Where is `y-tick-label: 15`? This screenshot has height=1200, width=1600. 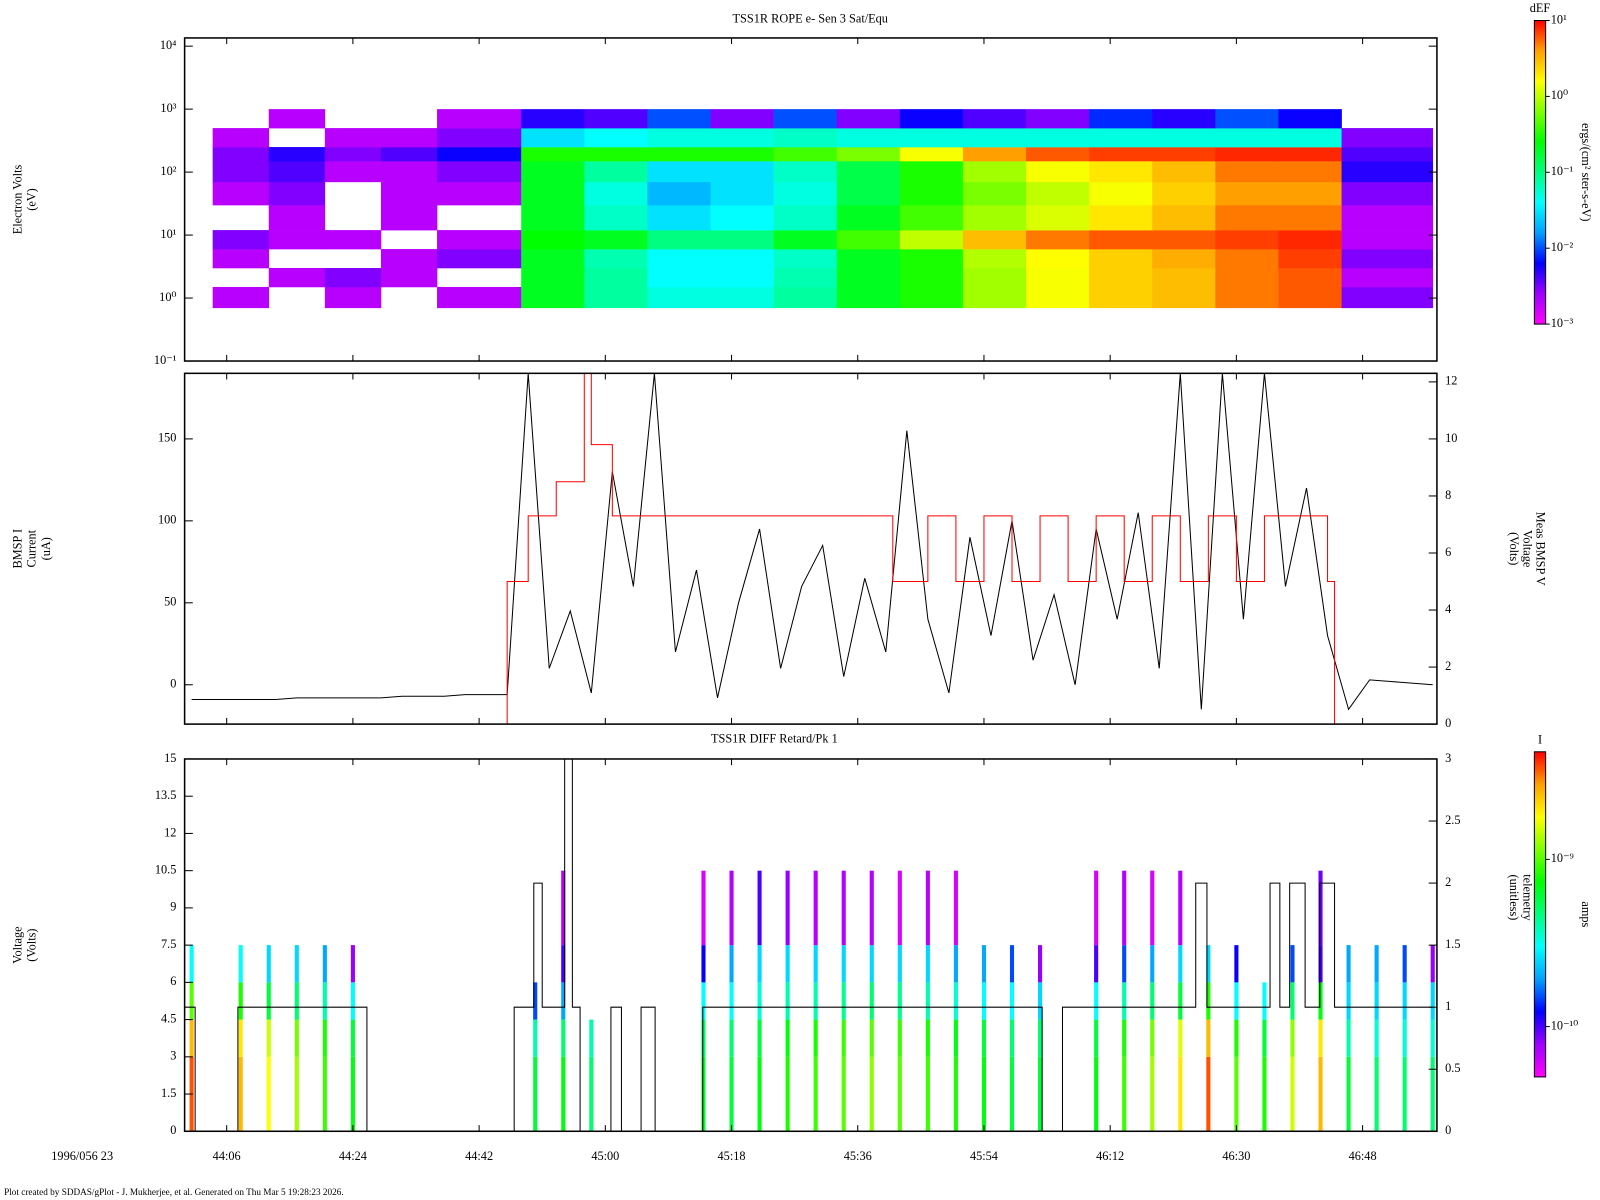 y-tick-label: 15 is located at coordinates (170, 758).